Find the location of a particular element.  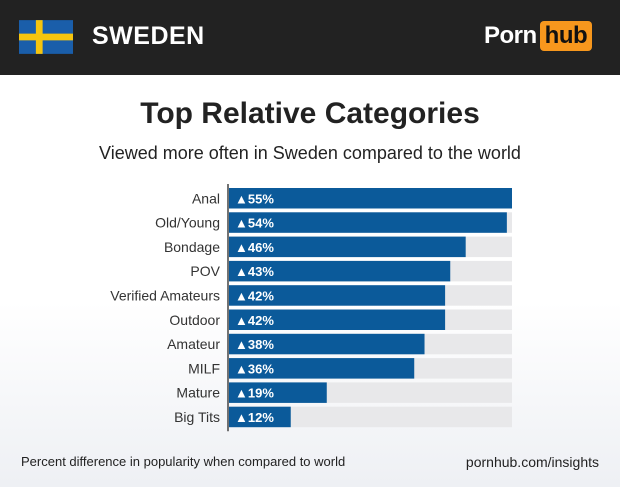

category-label: POV is located at coordinates (205, 271).